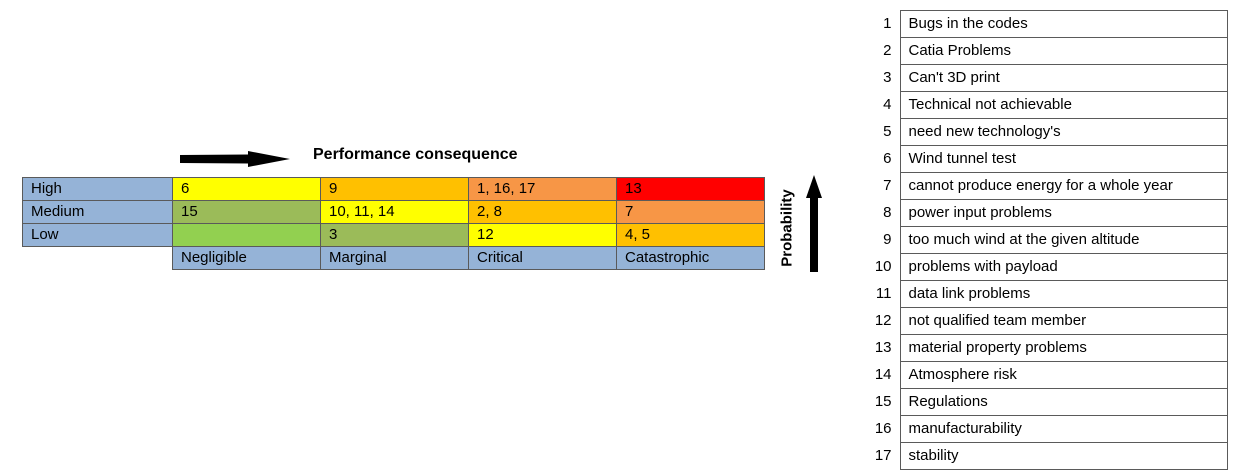 Image resolution: width=1238 pixels, height=470 pixels. Describe the element at coordinates (1063, 429) in the screenshot. I see `risk-description: manufacturability` at that location.